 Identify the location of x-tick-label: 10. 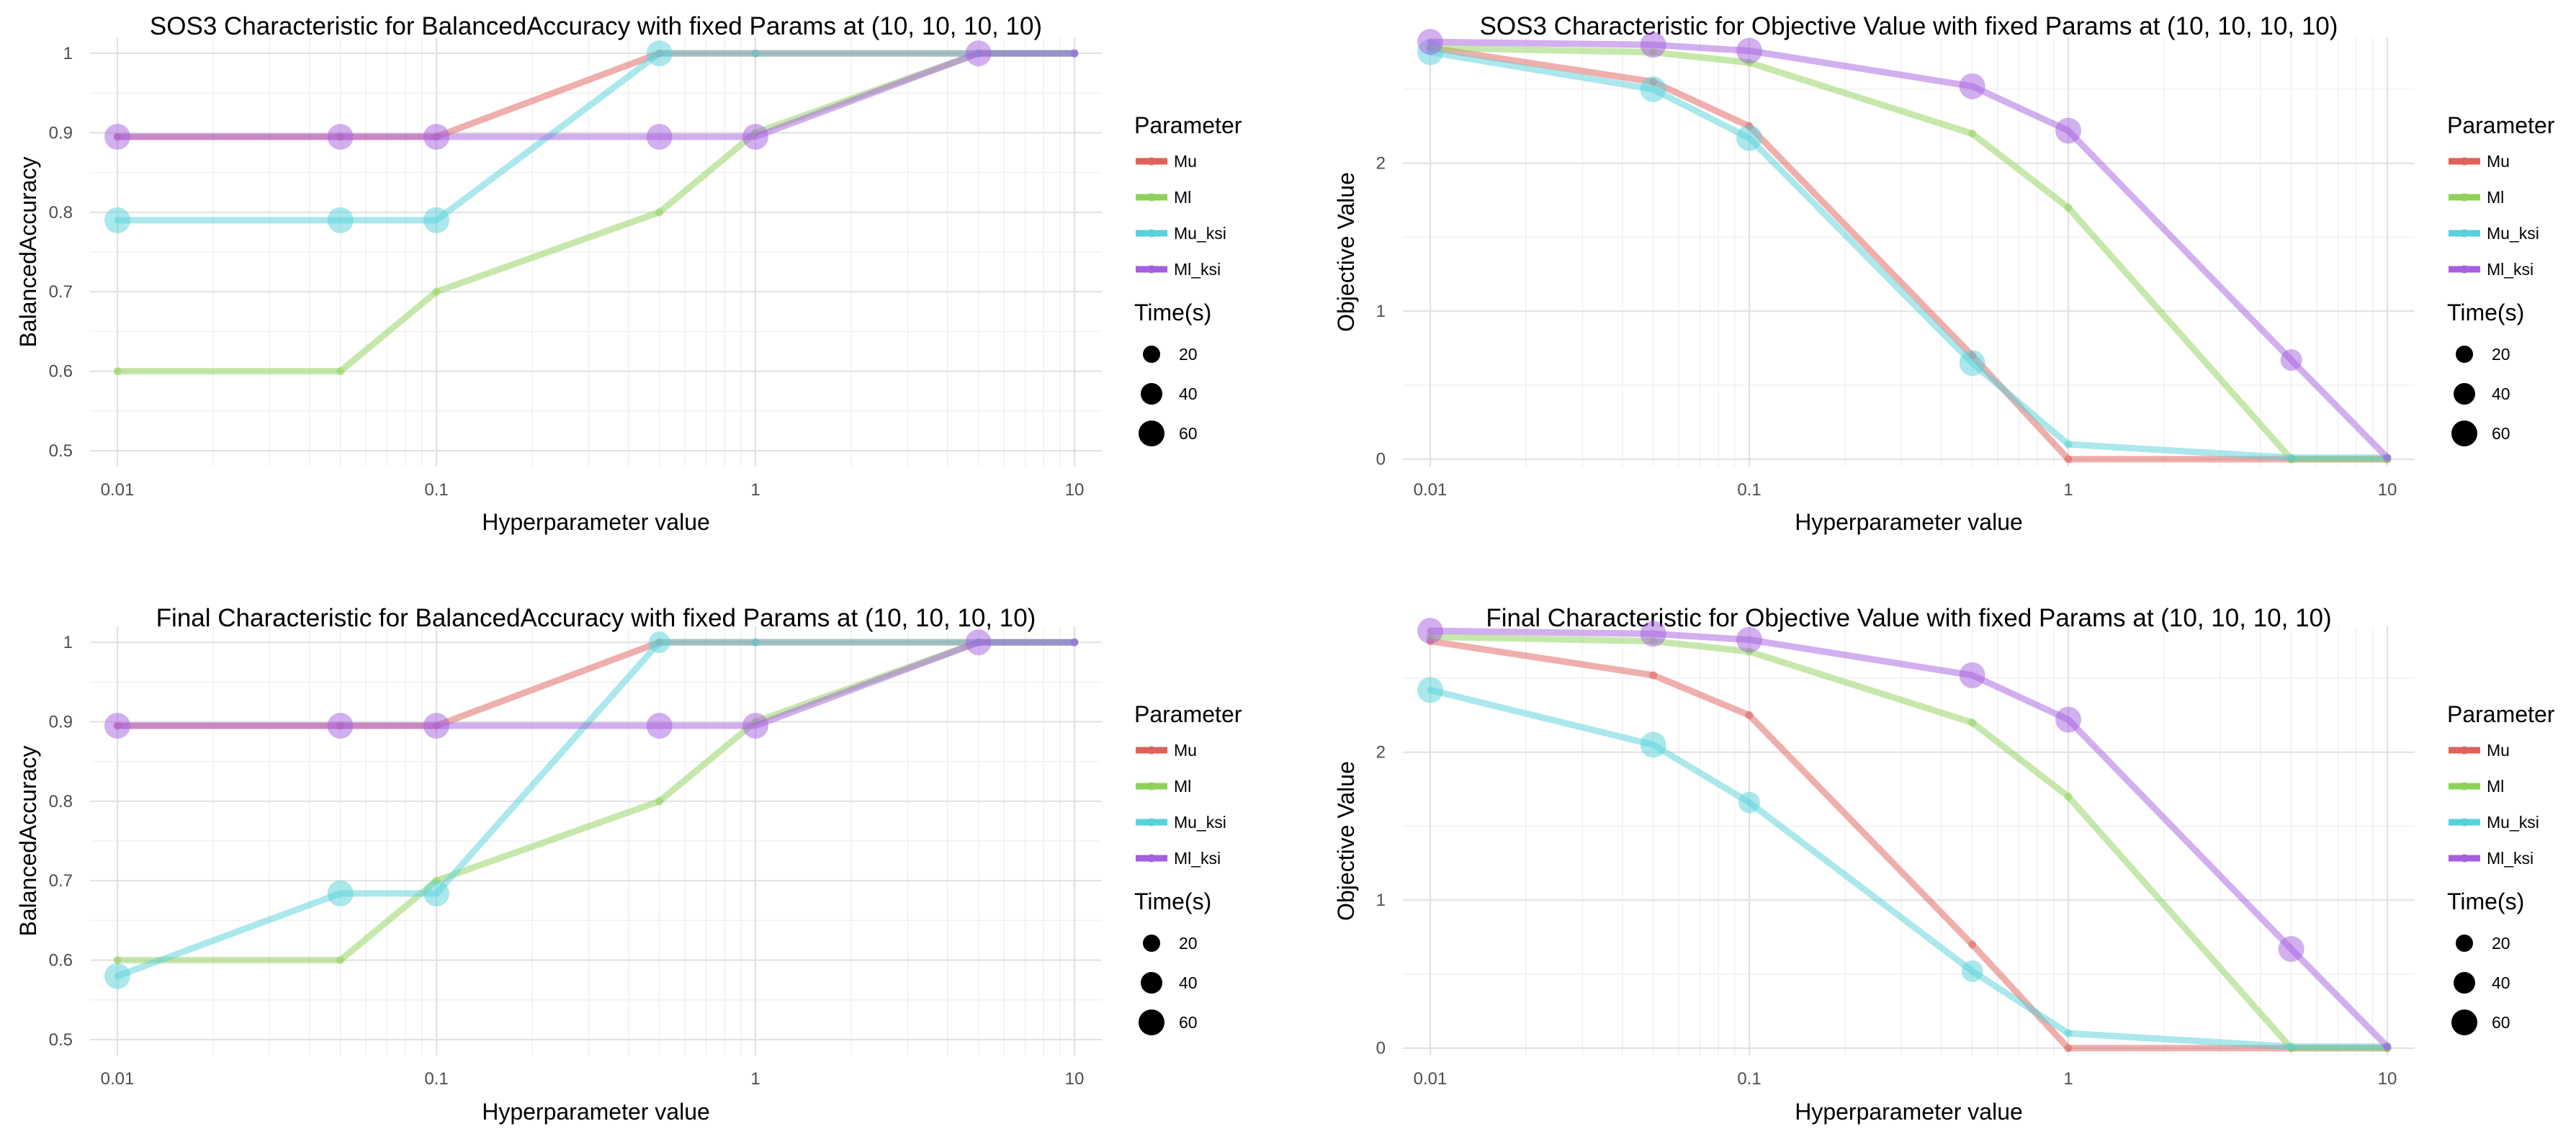
(2387, 490).